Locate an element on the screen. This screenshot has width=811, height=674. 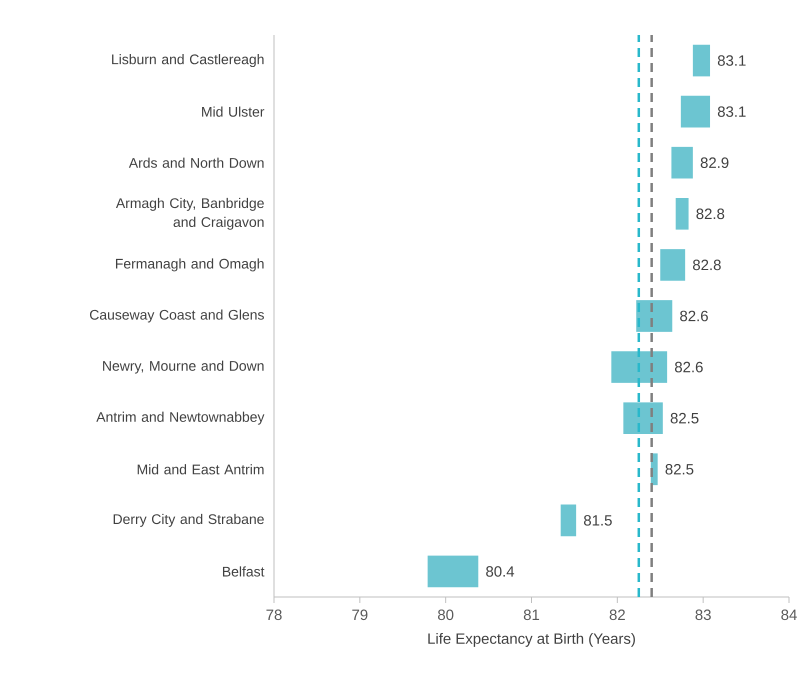
y-tick-label: Belfast is located at coordinates (243, 571).